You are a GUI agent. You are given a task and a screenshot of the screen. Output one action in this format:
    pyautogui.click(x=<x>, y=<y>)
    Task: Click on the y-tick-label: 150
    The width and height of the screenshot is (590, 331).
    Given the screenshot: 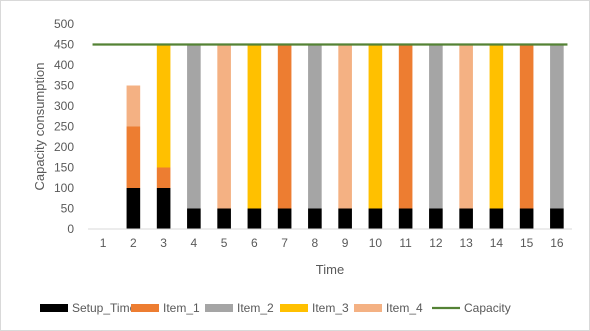 What is the action you would take?
    pyautogui.click(x=64, y=168)
    